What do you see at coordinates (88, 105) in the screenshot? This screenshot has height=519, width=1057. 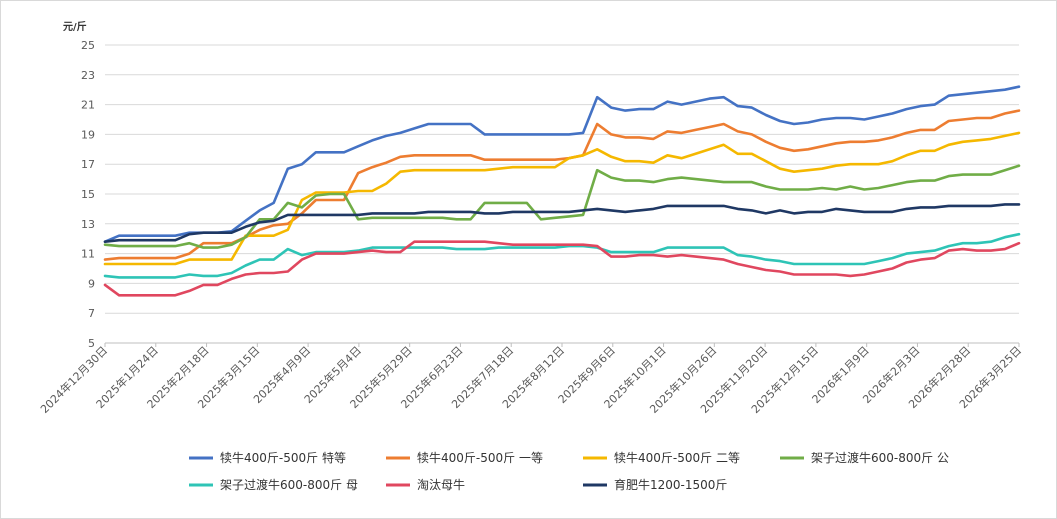 I see `y-tick-label: 21` at bounding box center [88, 105].